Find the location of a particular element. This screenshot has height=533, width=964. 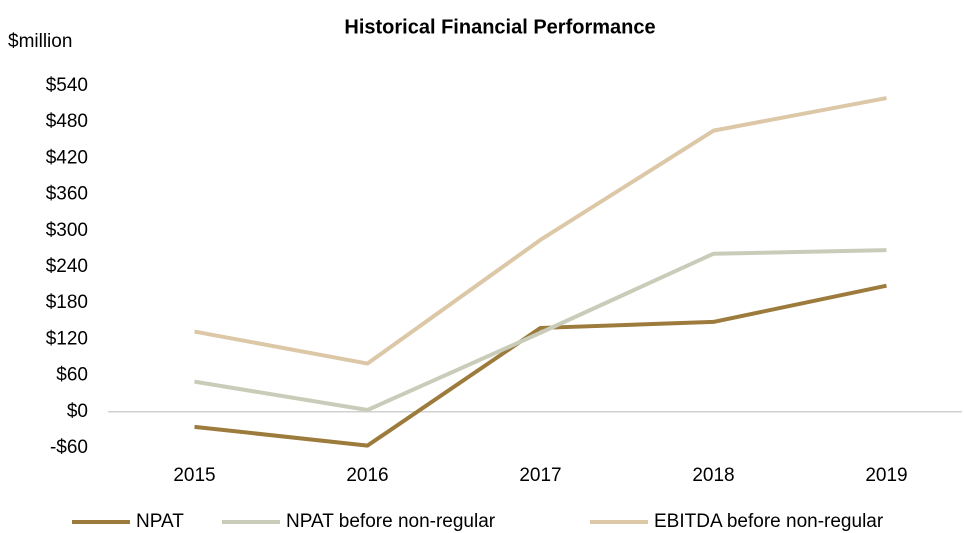

legend-label: NPAT is located at coordinates (160, 521).